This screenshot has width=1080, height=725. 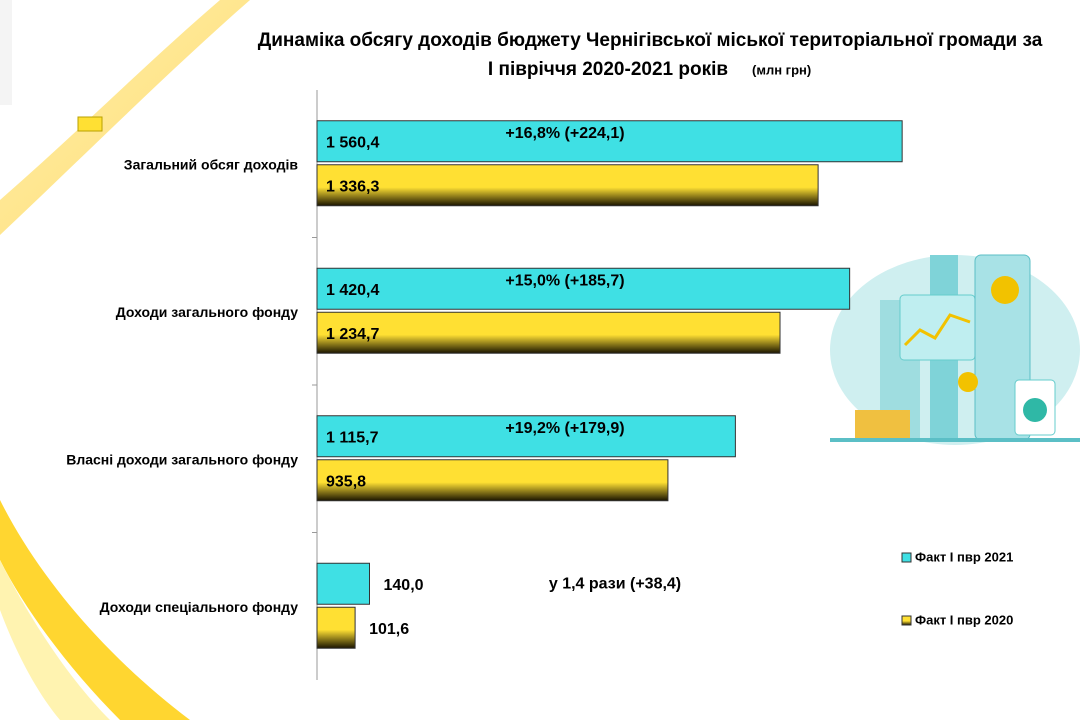 I want to click on annotation: +16,8% (+224,1), so click(x=564, y=133).